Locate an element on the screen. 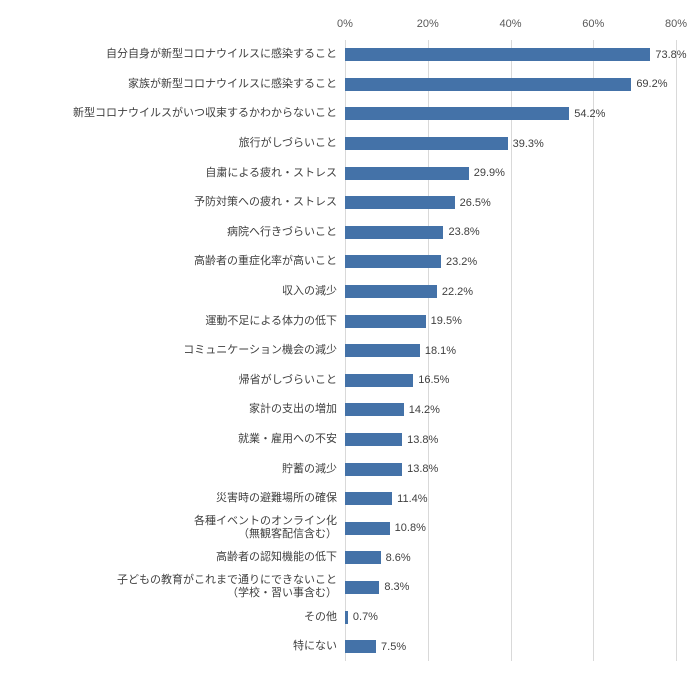 The image size is (700, 685). bar-track: 22.2% is located at coordinates (510, 292).